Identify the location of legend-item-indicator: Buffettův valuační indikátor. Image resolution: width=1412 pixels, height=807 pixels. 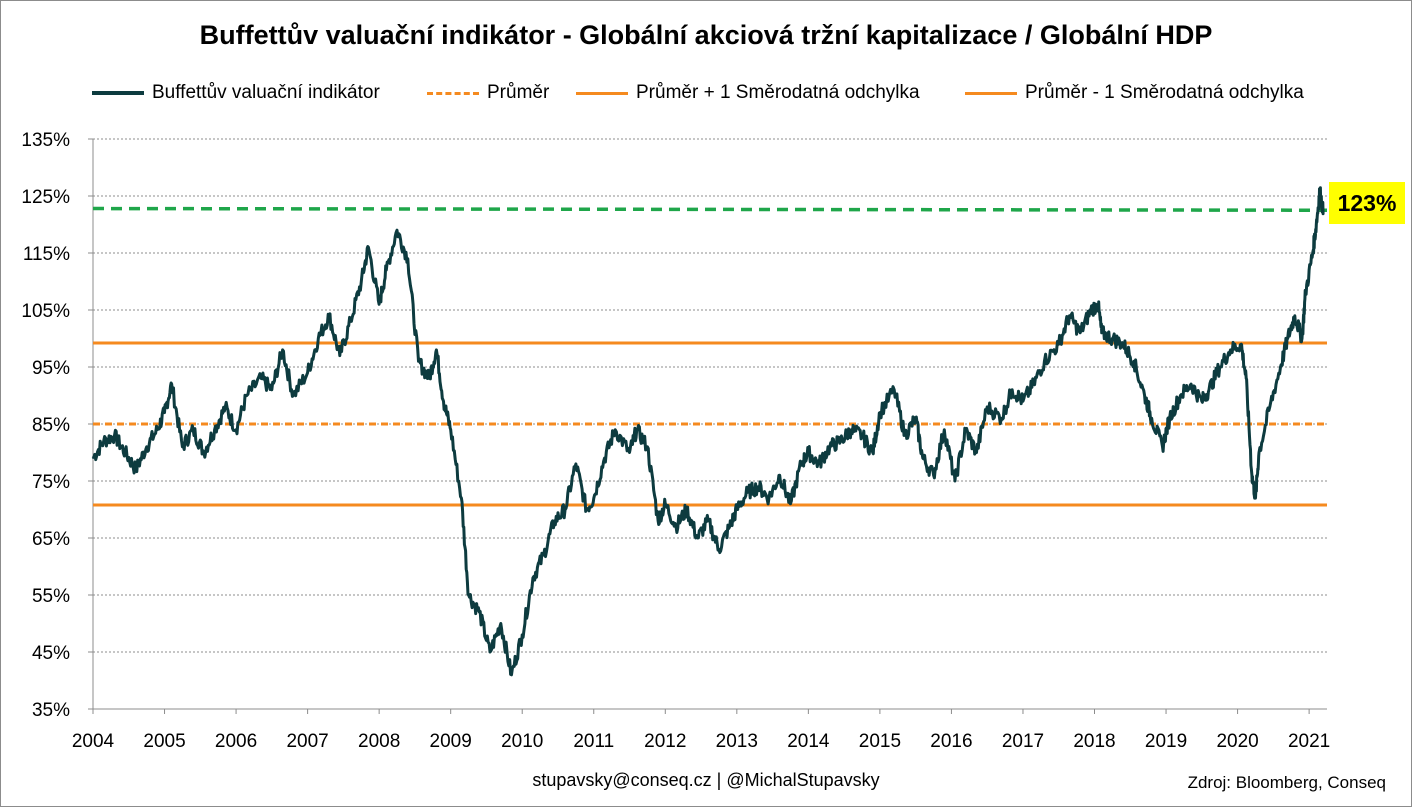
(236, 93).